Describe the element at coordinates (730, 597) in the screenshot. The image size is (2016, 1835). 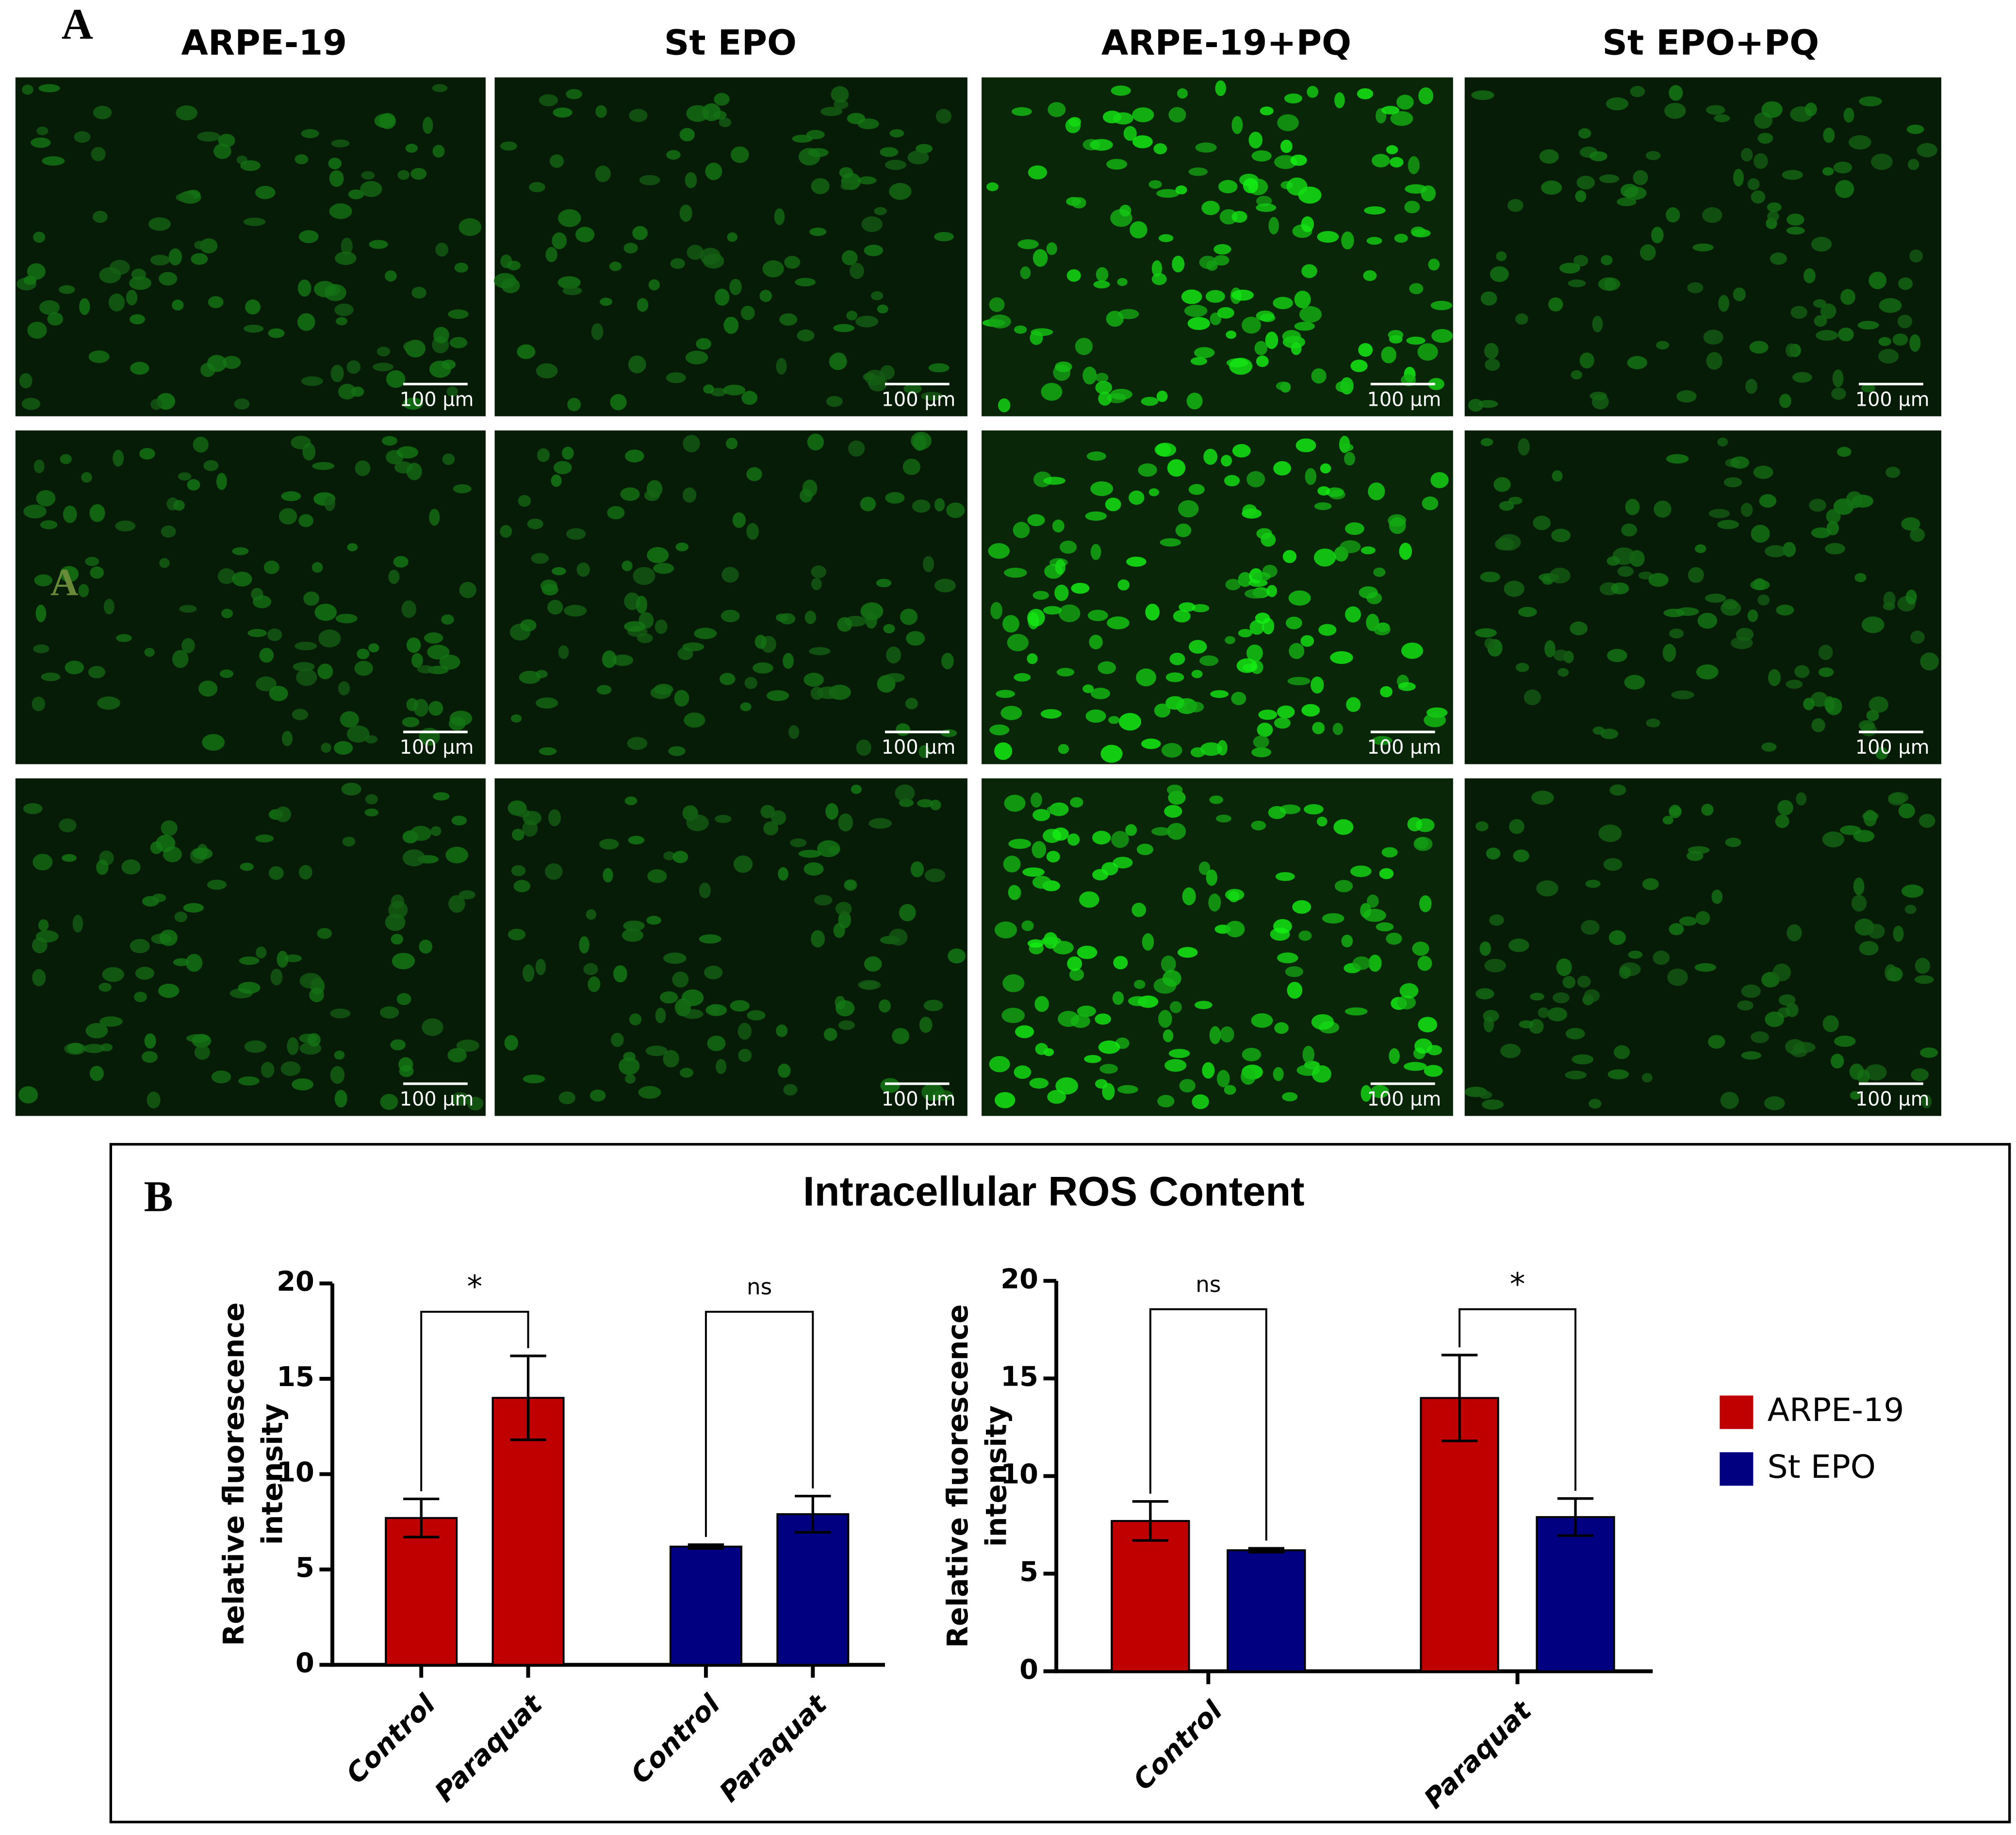
I see `micrograph` at that location.